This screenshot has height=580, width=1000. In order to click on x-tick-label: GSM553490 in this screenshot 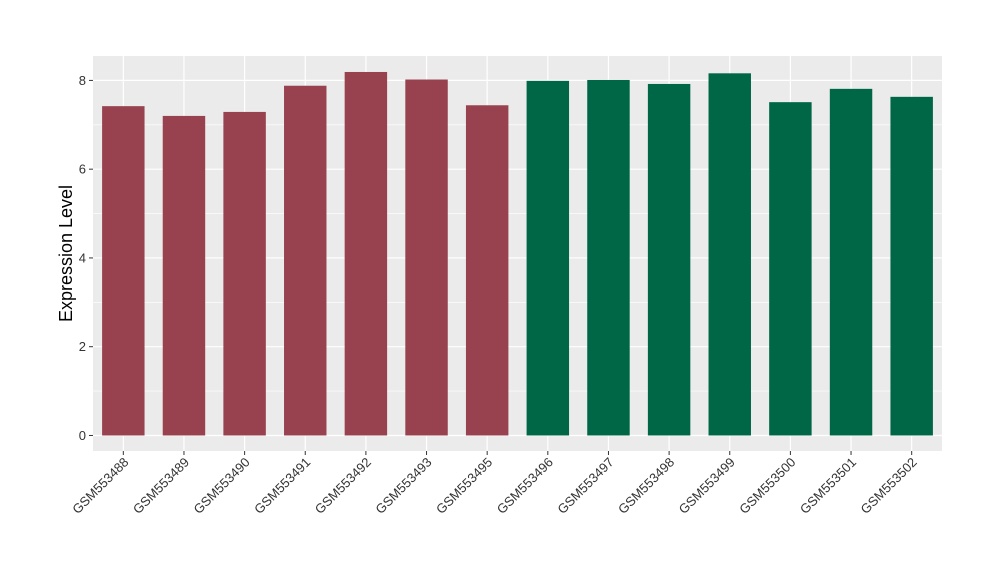, I will do `click(222, 486)`.